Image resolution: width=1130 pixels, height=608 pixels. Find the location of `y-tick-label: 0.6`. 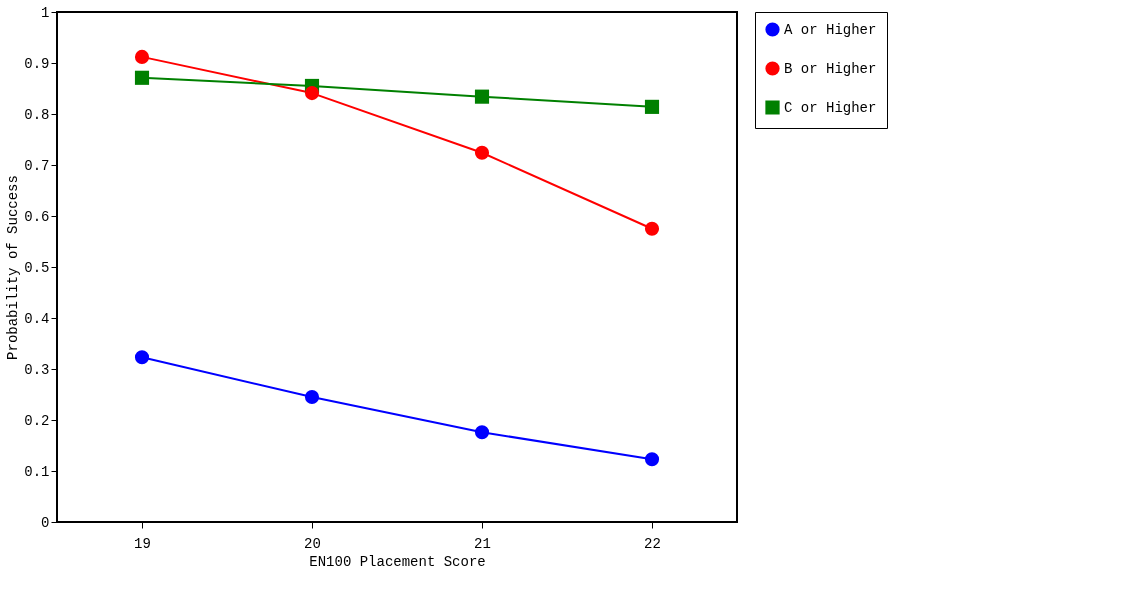

y-tick-label: 0.6 is located at coordinates (37, 216).